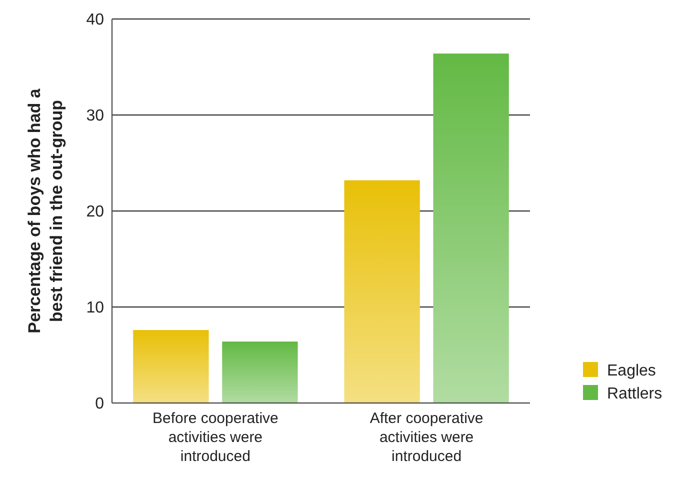 This screenshot has width=697, height=478. What do you see at coordinates (215, 437) in the screenshot?
I see `x-tick-label: Before cooperative activities were introduced` at bounding box center [215, 437].